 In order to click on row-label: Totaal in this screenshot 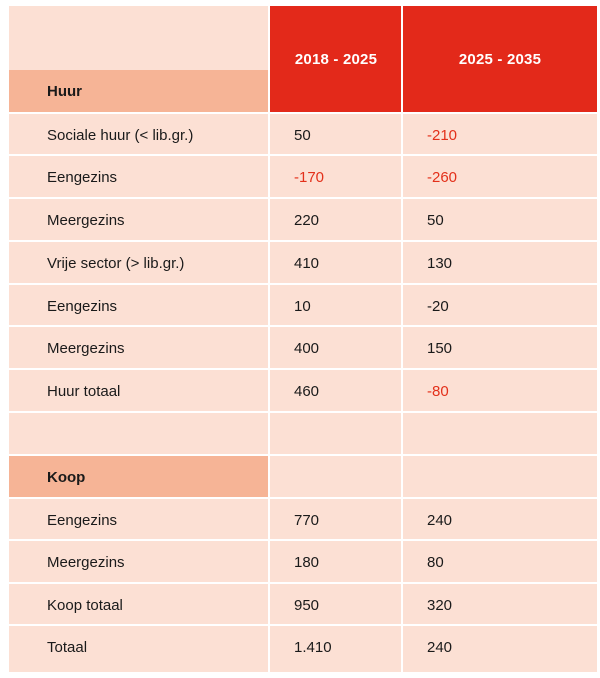, I will do `click(67, 647)`.